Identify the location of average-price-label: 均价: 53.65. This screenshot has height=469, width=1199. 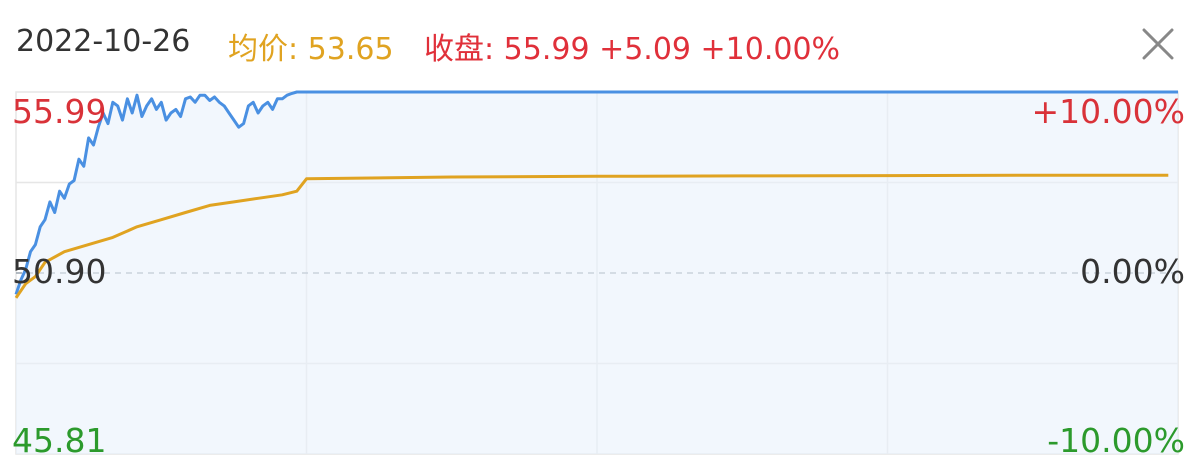
(311, 49).